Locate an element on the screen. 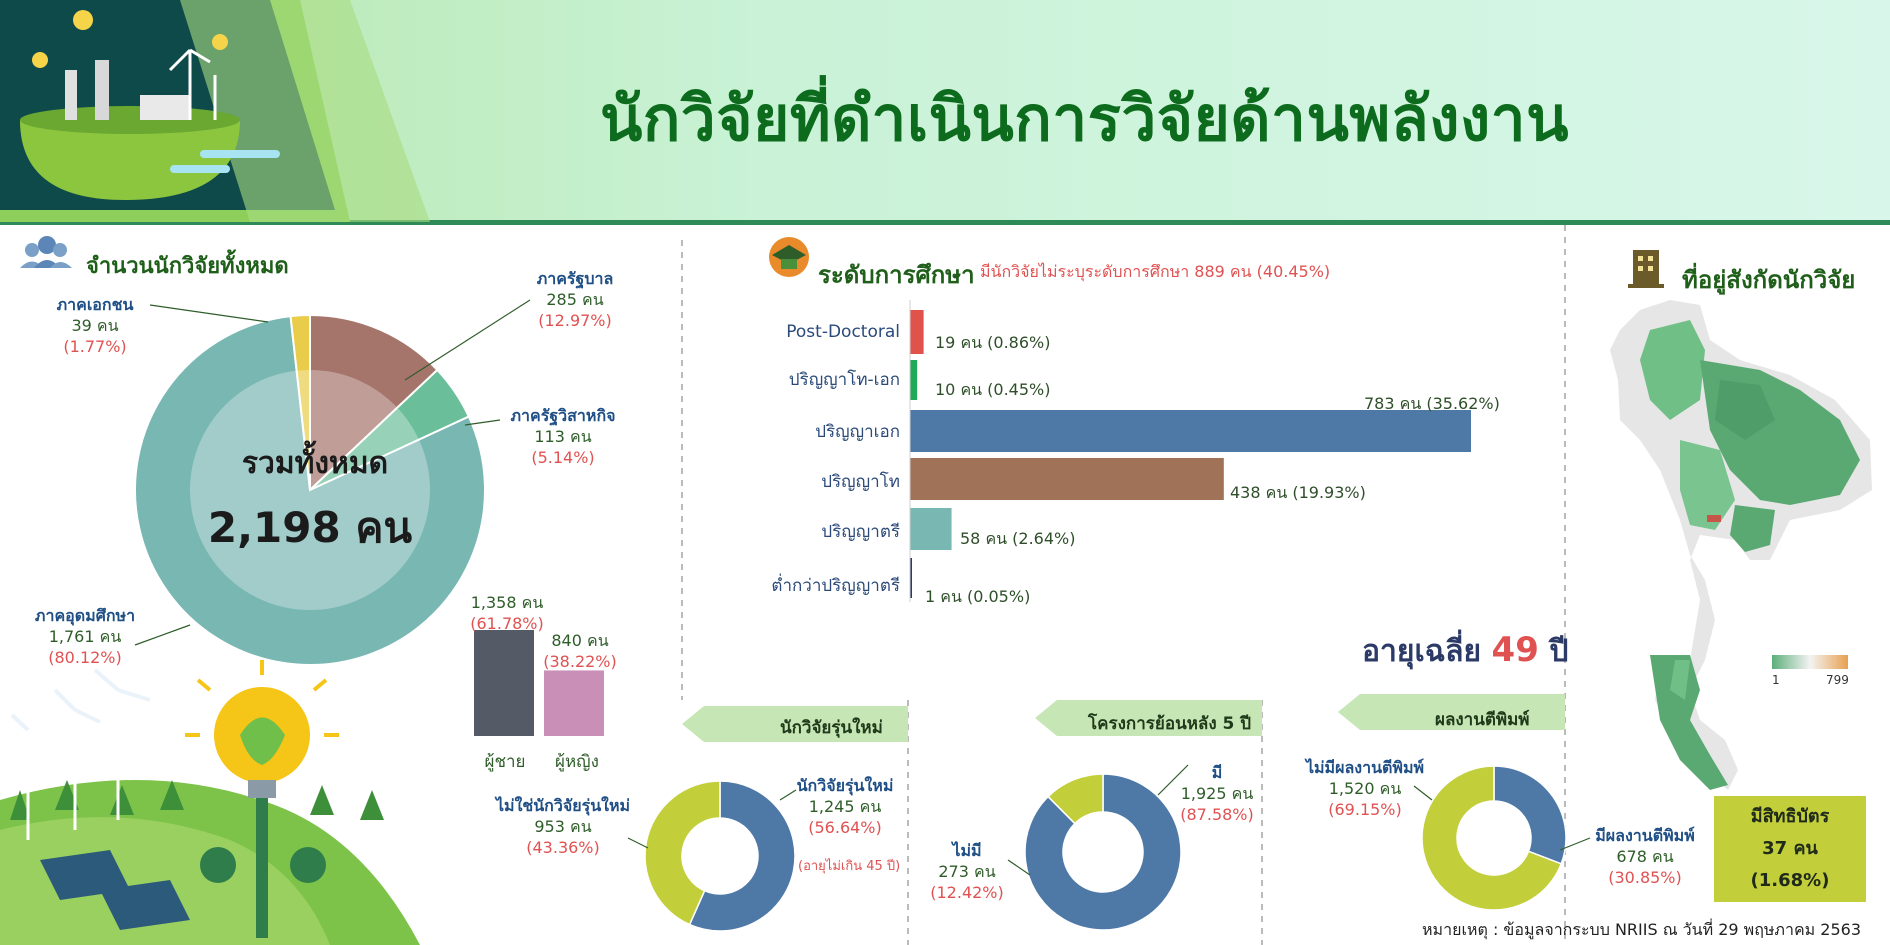 The image size is (1890, 945). building-icon is located at coordinates (1646, 269).